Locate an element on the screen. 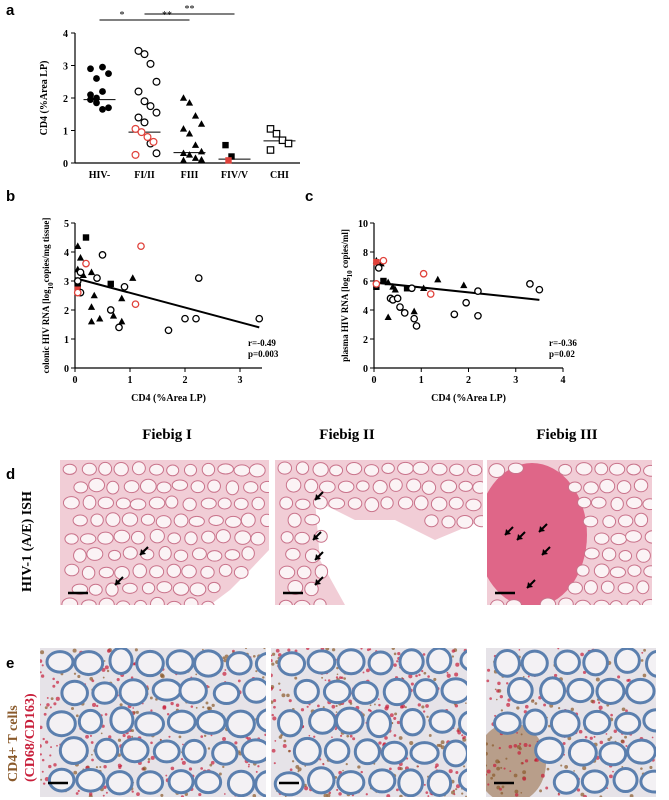 Image resolution: width=669 pixels, height=800 pixels. y-tick-label: 6 is located at coordinates (365, 282).